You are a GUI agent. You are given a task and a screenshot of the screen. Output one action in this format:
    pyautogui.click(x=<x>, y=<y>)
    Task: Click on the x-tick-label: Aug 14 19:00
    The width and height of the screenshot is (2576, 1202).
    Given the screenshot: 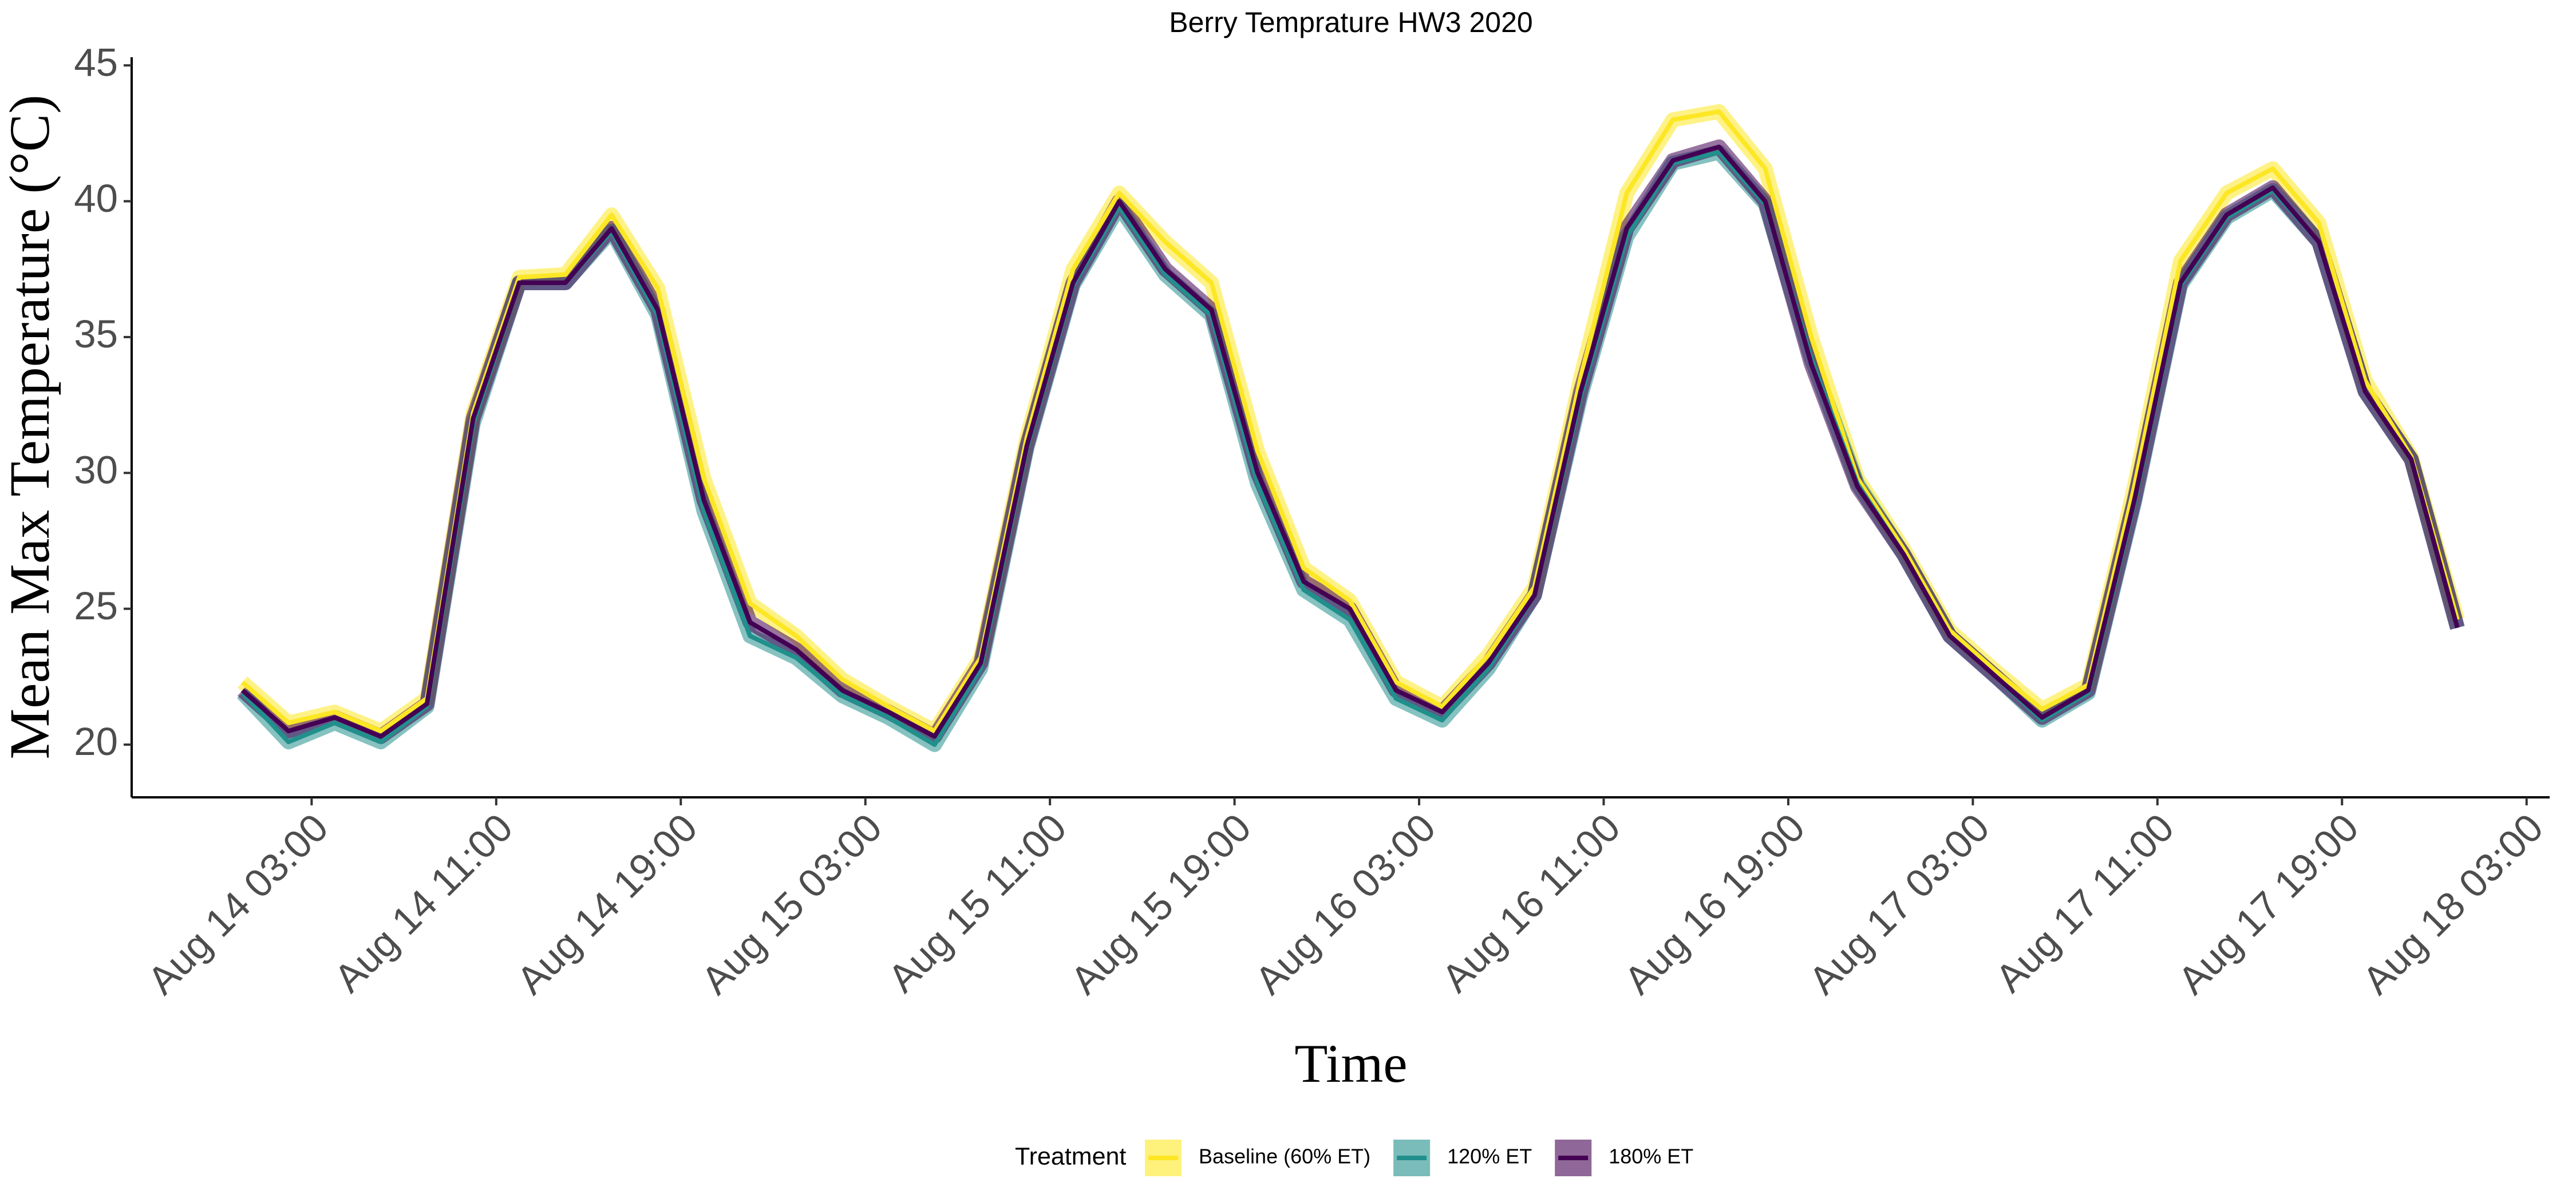 What is the action you would take?
    pyautogui.click(x=607, y=904)
    